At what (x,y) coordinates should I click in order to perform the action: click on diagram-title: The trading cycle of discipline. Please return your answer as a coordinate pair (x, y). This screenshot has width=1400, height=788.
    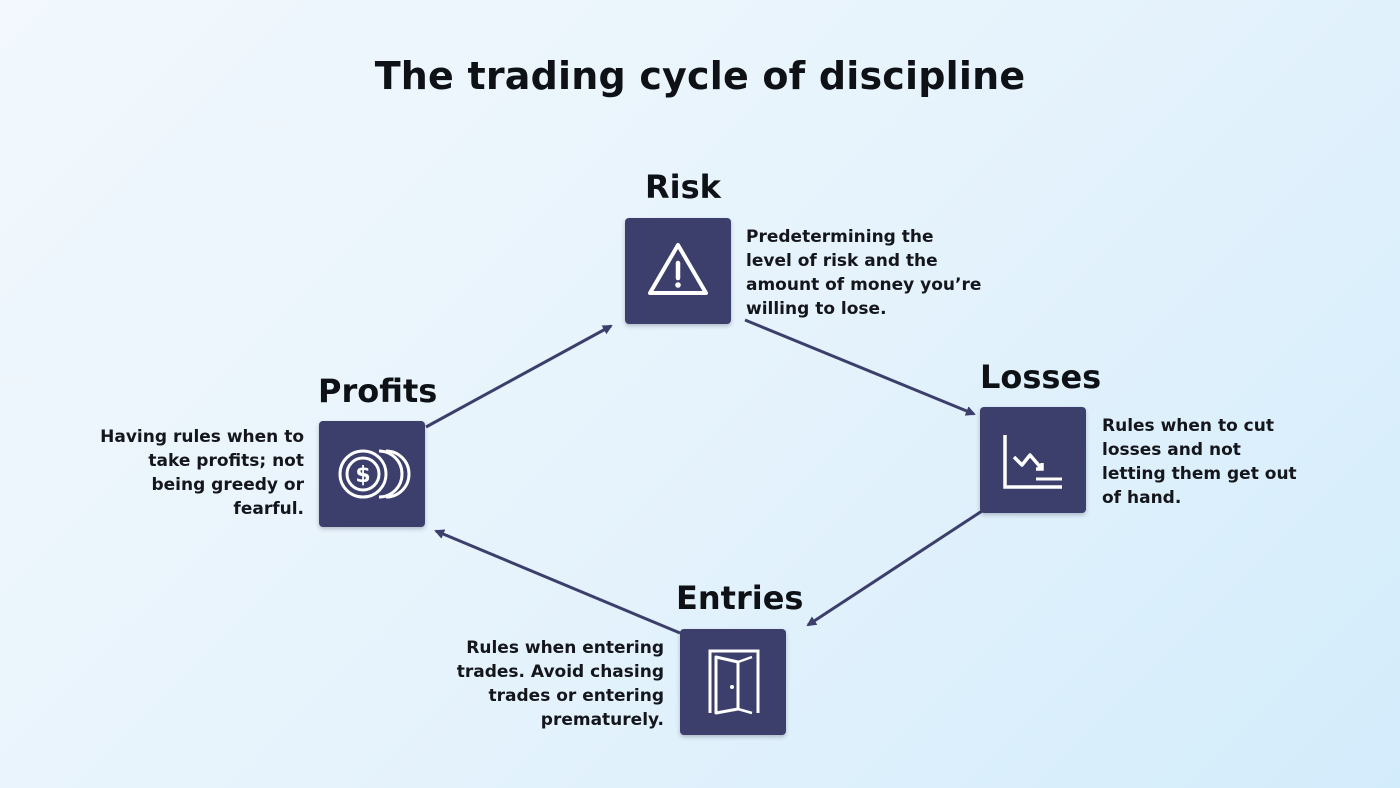
    Looking at the image, I should click on (700, 76).